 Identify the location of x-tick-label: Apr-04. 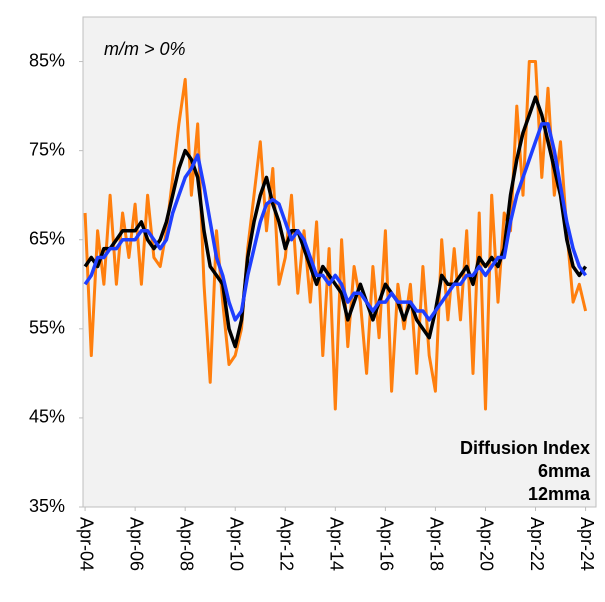
(86, 544).